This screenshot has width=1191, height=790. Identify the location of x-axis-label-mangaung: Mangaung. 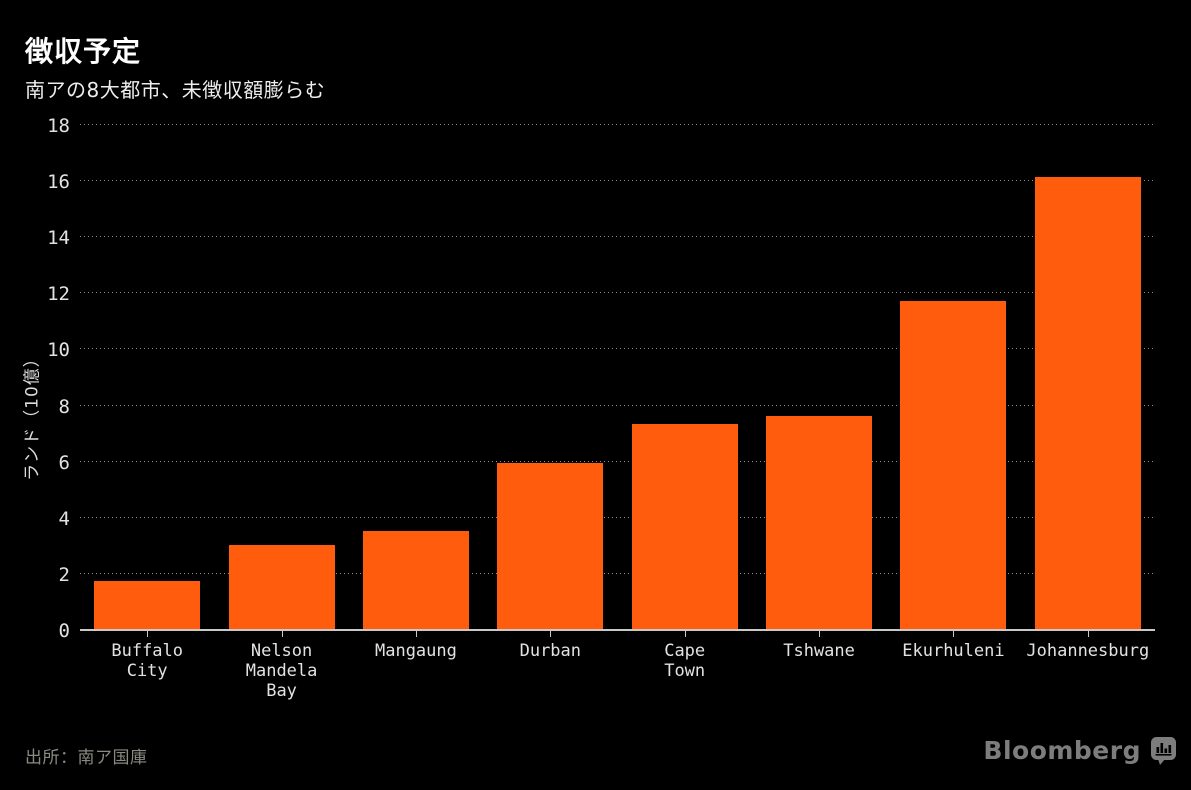
(415, 651).